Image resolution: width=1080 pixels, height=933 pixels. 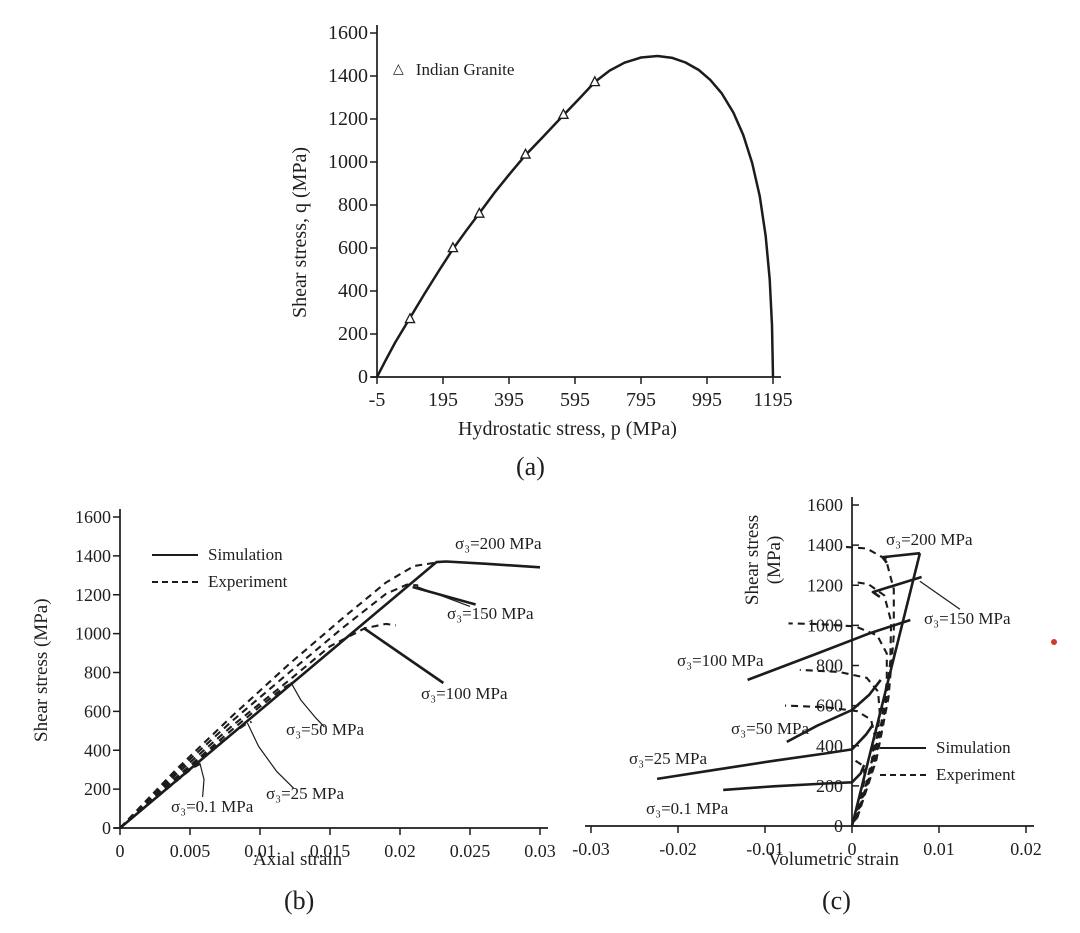 What do you see at coordinates (325, 729) in the screenshot?
I see `sigma-label-b-50: σ₃=50 MPa` at bounding box center [325, 729].